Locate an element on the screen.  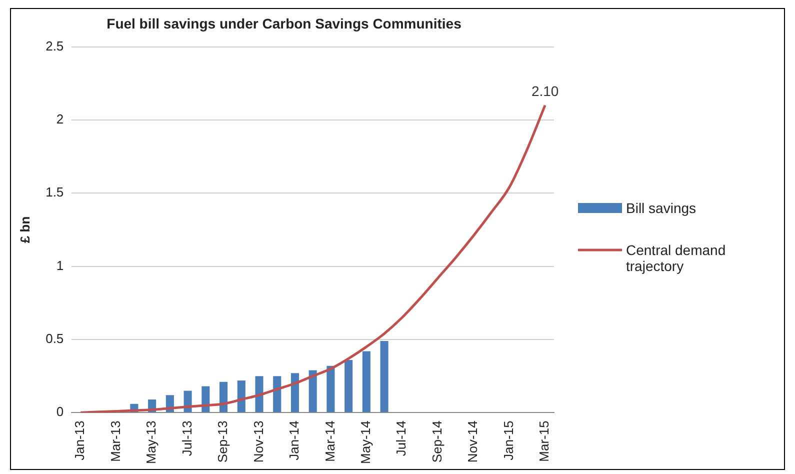
x-tick-label: Sep-13 is located at coordinates (222, 441).